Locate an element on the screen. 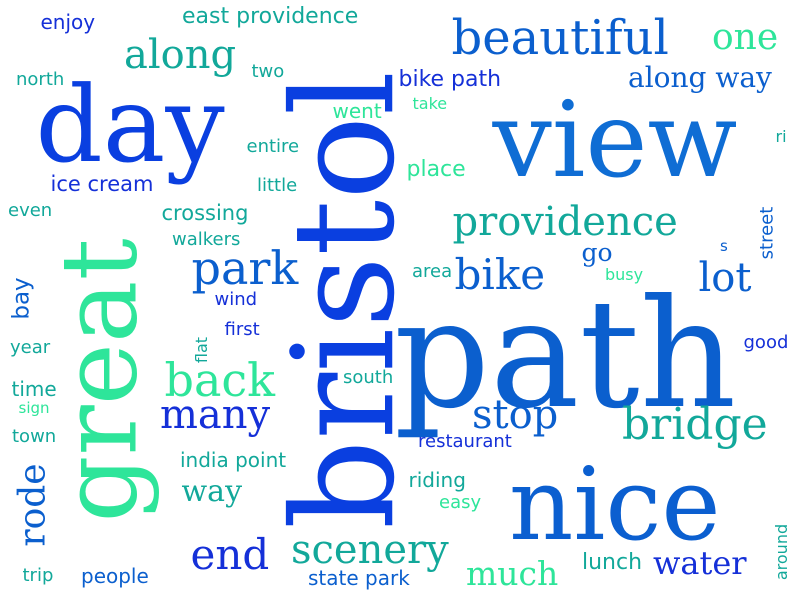 Image resolution: width=800 pixels, height=600 pixels. word-beautiful: beautiful is located at coordinates (560, 38).